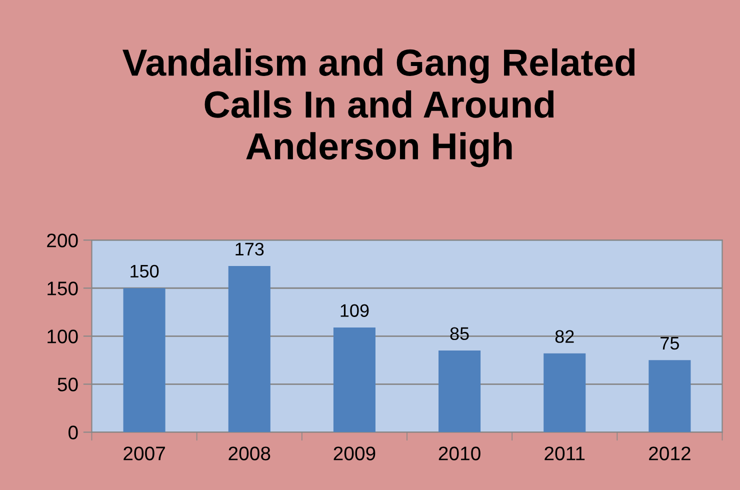 Image resolution: width=740 pixels, height=490 pixels. Describe the element at coordinates (355, 453) in the screenshot. I see `x-tick-label: 2009` at that location.